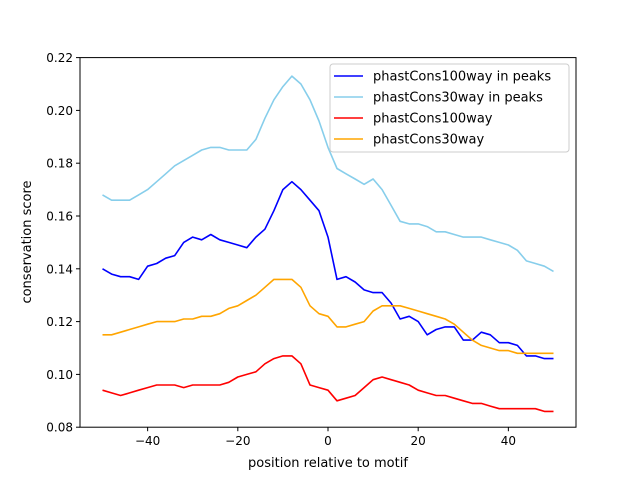 This screenshot has height=480, width=640. Describe the element at coordinates (508, 441) in the screenshot. I see `x-tick-label: 40` at that location.